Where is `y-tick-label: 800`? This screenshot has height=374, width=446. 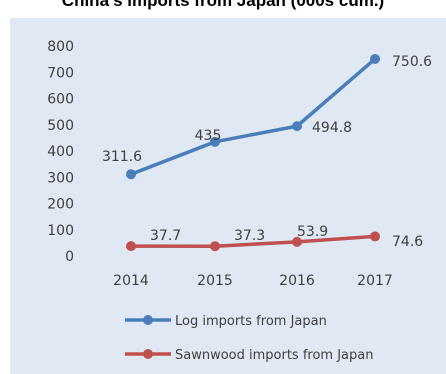
y-tick-label: 800 is located at coordinates (60, 47).